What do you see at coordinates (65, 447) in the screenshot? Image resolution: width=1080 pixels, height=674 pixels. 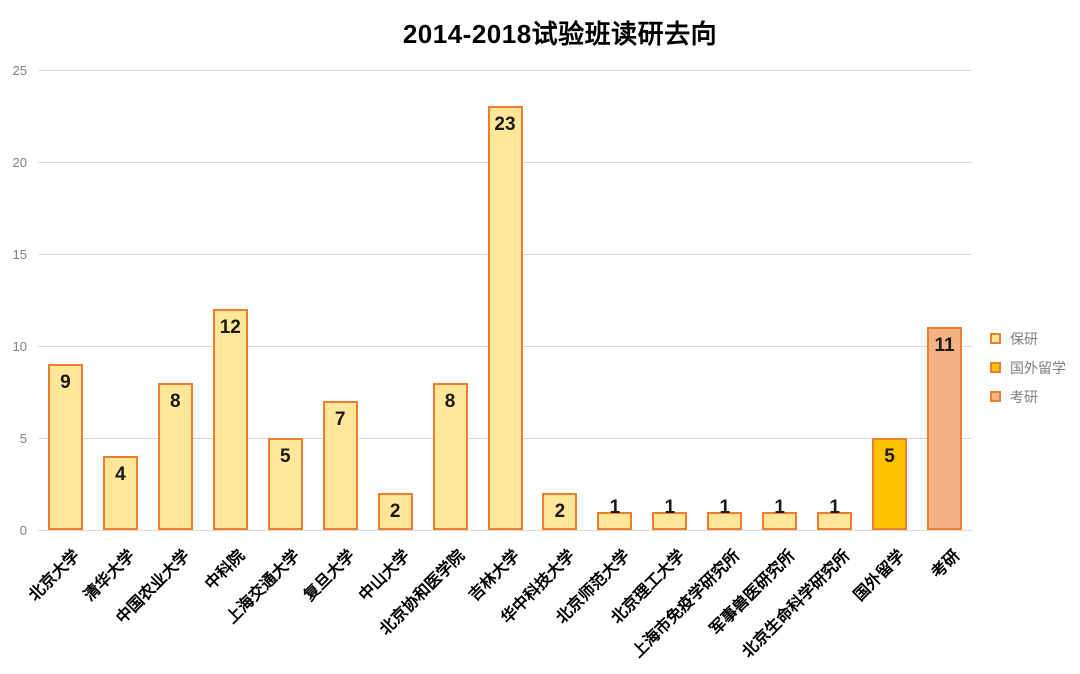 I see `bar: 9` at bounding box center [65, 447].